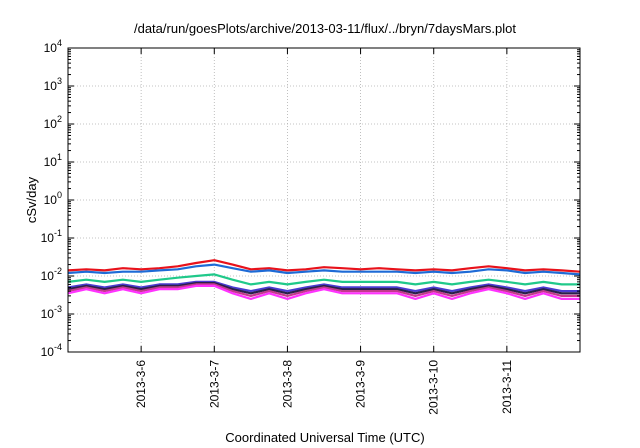 The image size is (640, 448). I want to click on y-tick-label: 10⁻³, so click(51, 312).